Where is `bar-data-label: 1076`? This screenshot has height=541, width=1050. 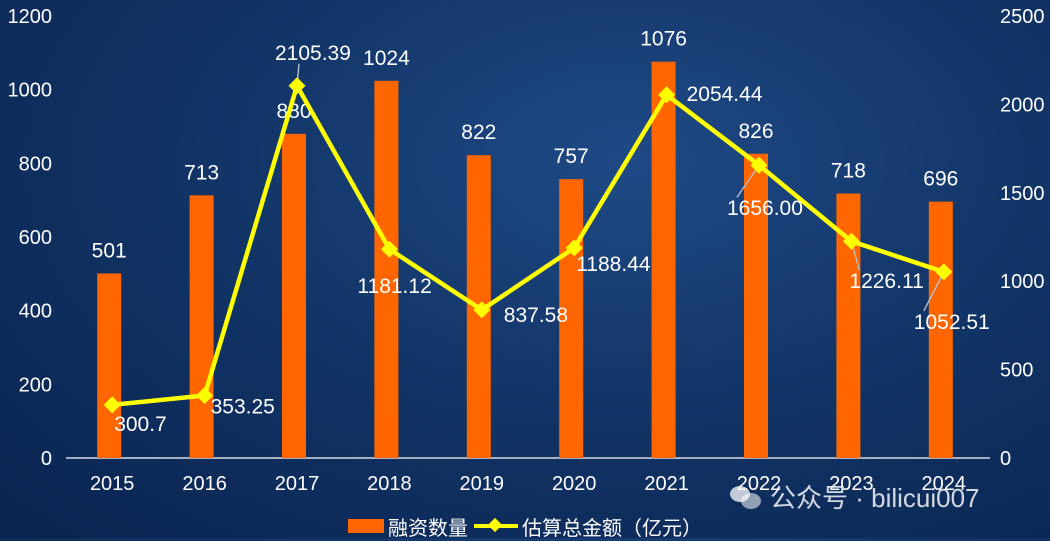
bar-data-label: 1076 is located at coordinates (663, 39).